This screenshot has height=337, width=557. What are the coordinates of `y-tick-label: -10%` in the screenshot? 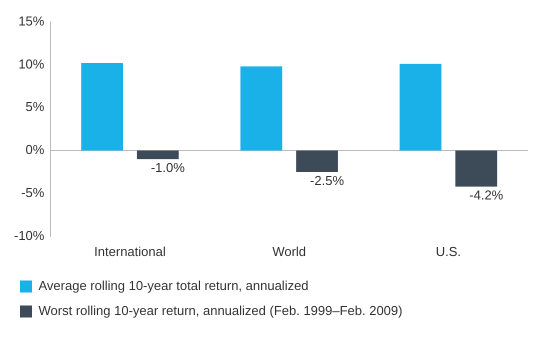 It's located at (29, 235).